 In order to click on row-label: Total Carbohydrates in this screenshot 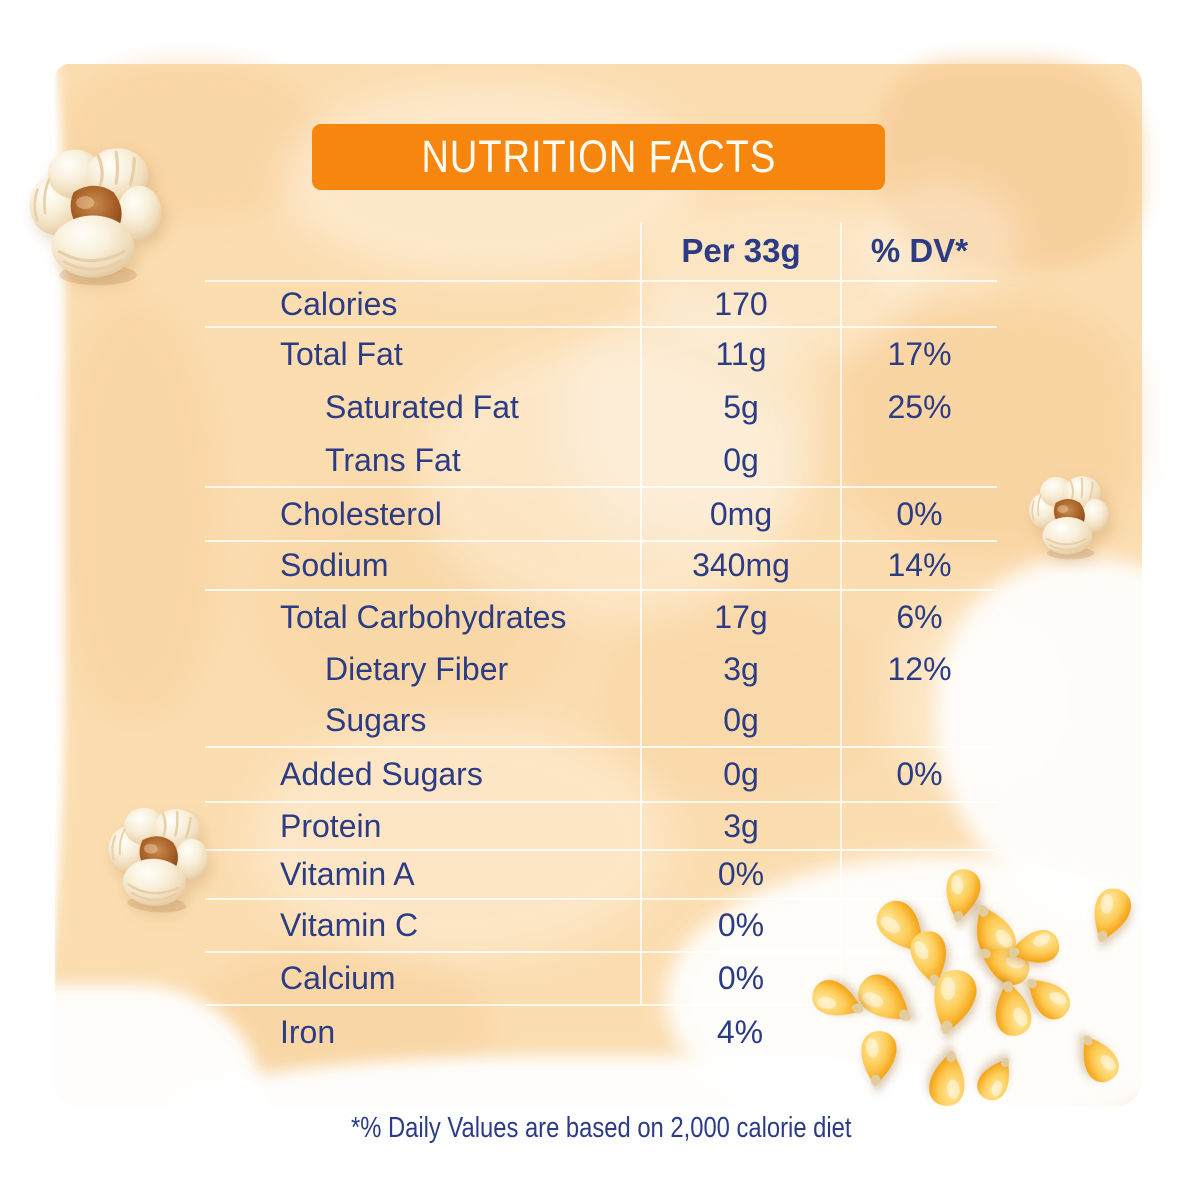, I will do `click(423, 616)`.